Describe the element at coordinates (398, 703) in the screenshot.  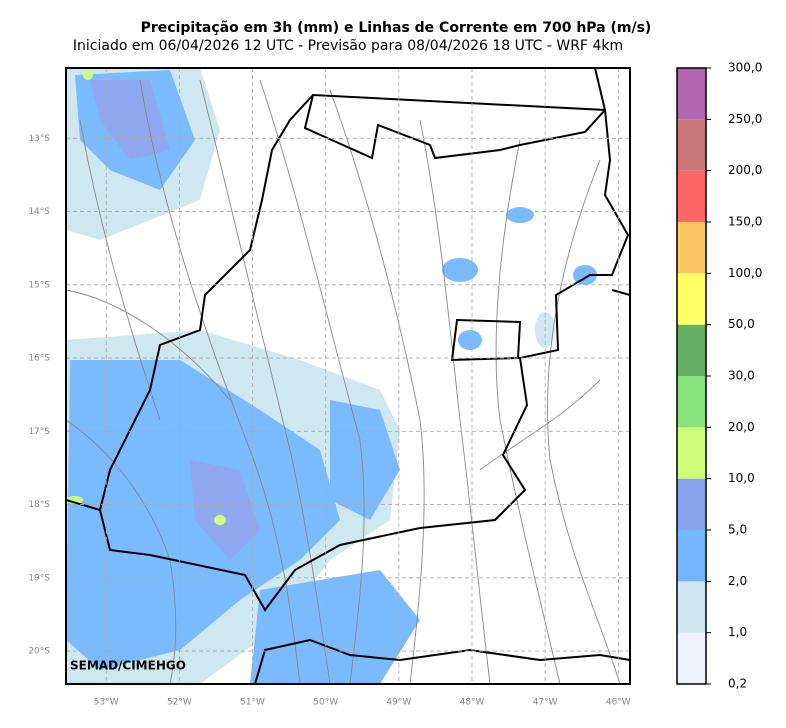
I see `x-tick-label: 49°W` at that location.